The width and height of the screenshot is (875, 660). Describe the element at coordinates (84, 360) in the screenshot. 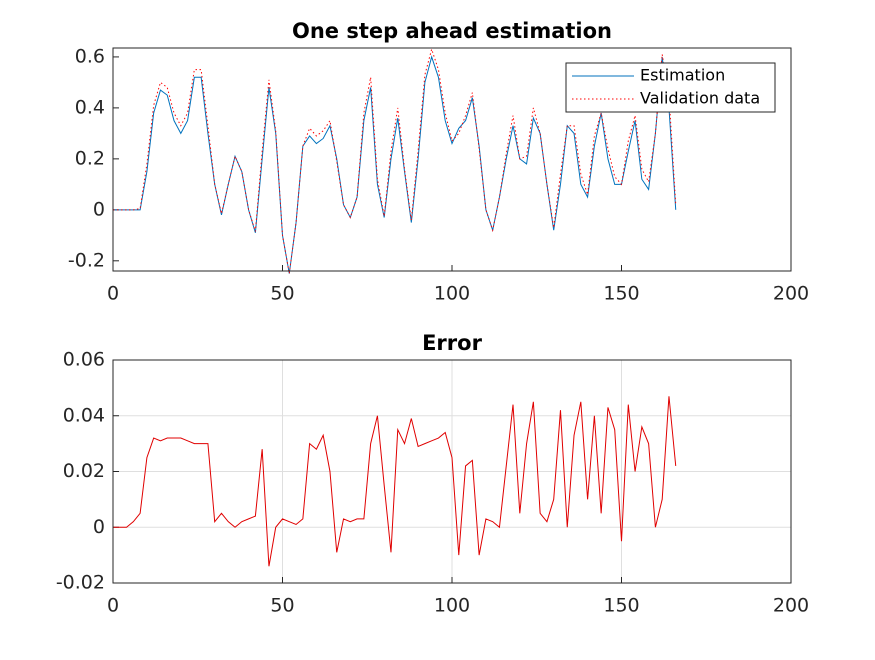

I see `y-tick-label: 0.06` at that location.